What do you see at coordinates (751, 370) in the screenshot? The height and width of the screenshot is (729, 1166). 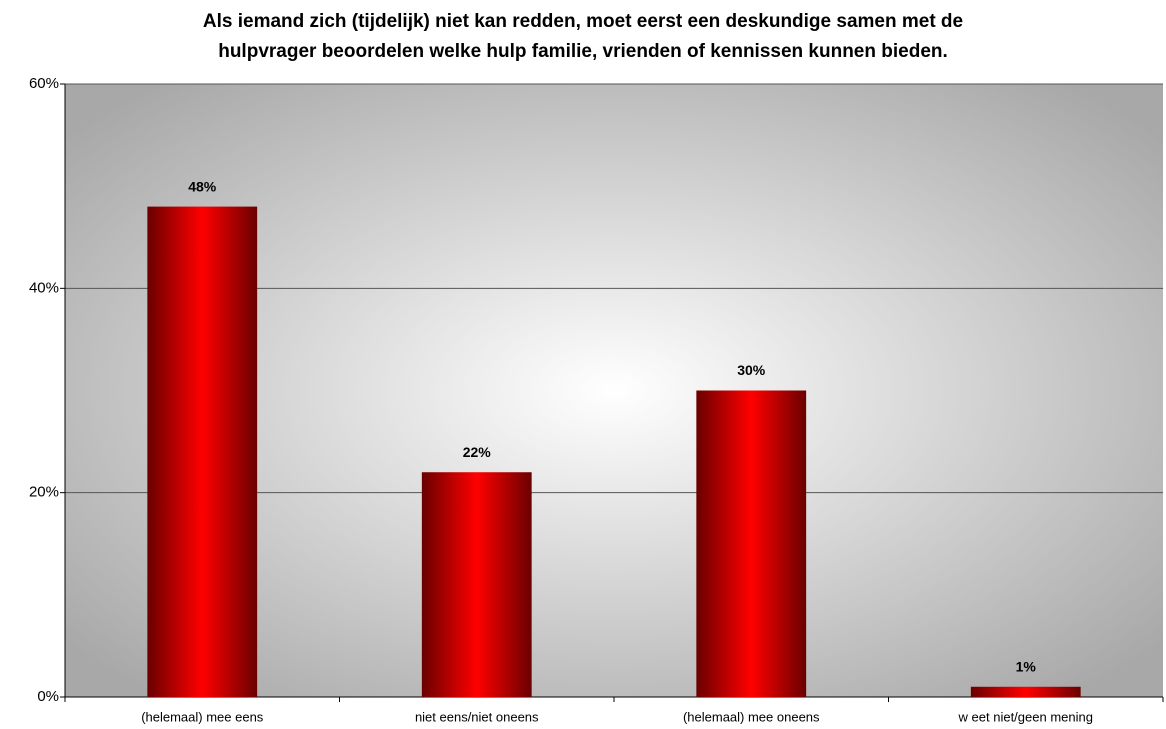 I see `data-label: 30%` at bounding box center [751, 370].